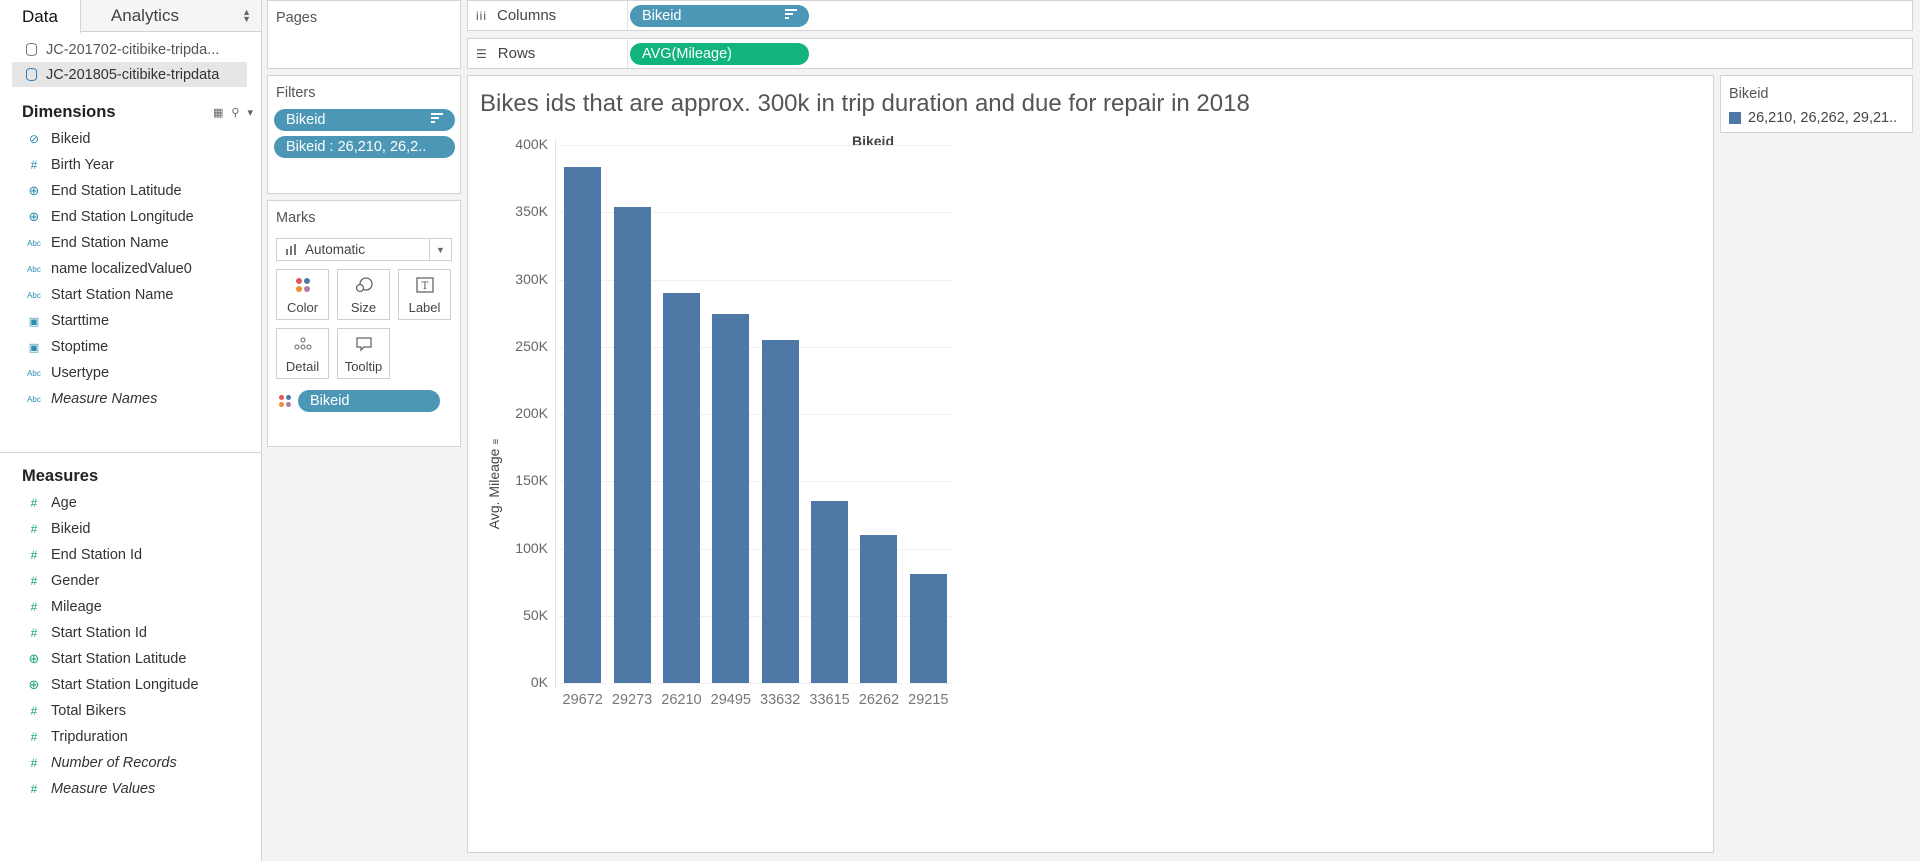 The width and height of the screenshot is (1920, 861). I want to click on measure-field: ⊕ Start Station Longitude, so click(130, 685).